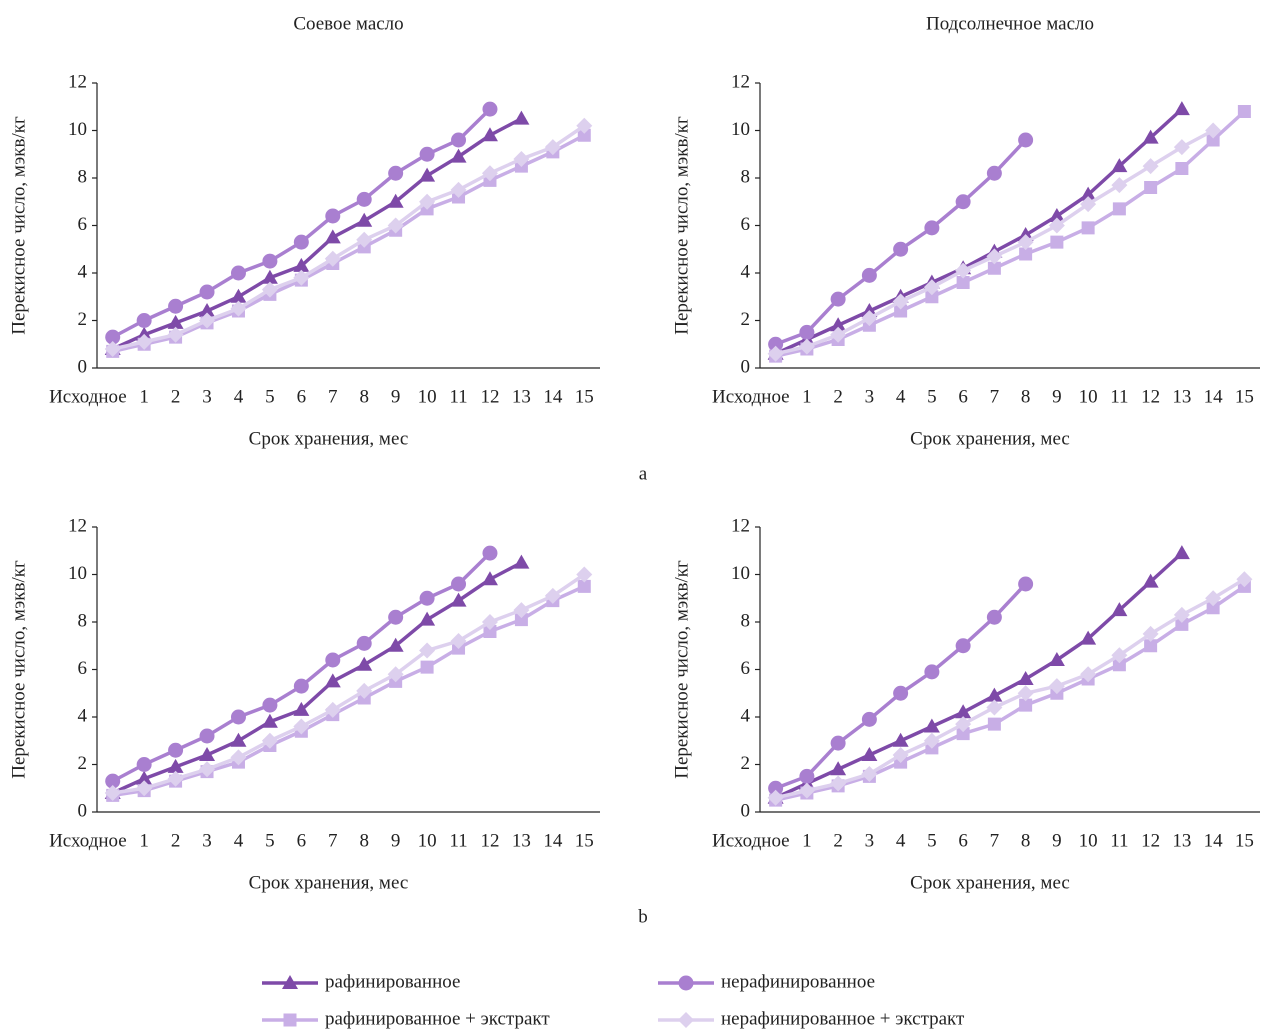 This screenshot has height=1032, width=1264. Describe the element at coordinates (901, 840) in the screenshot. I see `x-tick-label: 4` at that location.